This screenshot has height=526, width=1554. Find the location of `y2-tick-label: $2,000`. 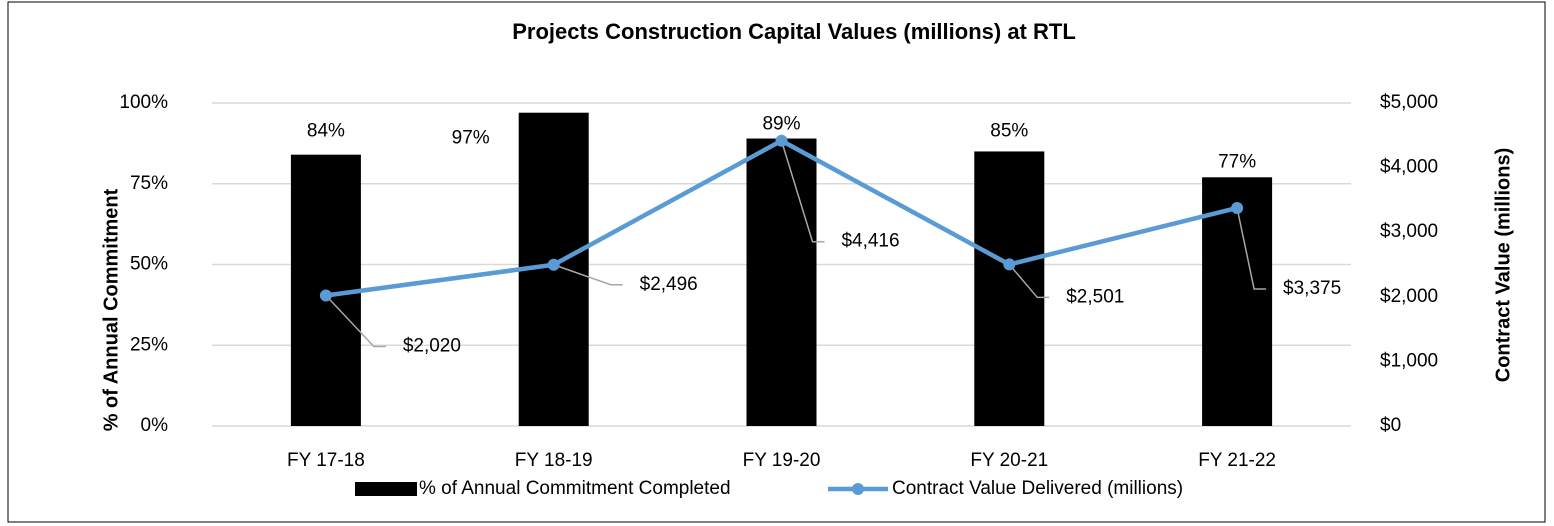

y2-tick-label: $2,000 is located at coordinates (1409, 296).